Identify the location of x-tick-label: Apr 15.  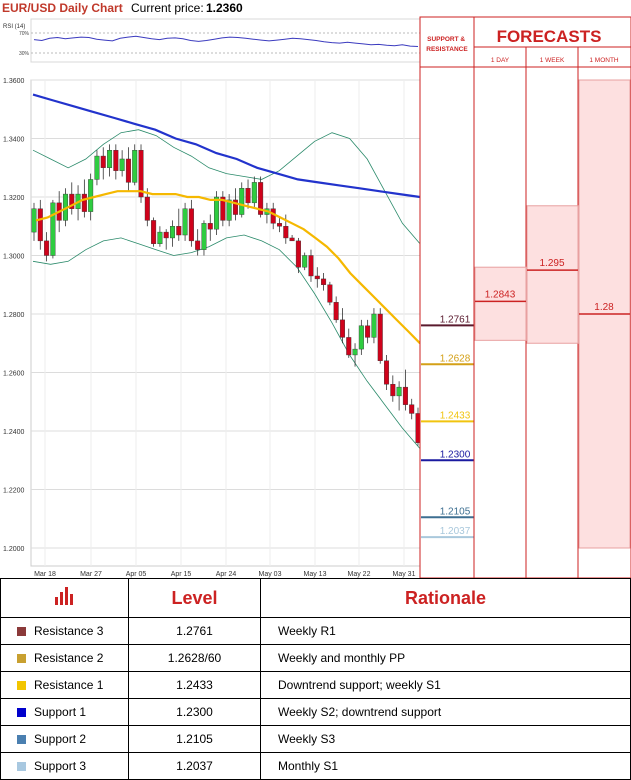
(181, 574).